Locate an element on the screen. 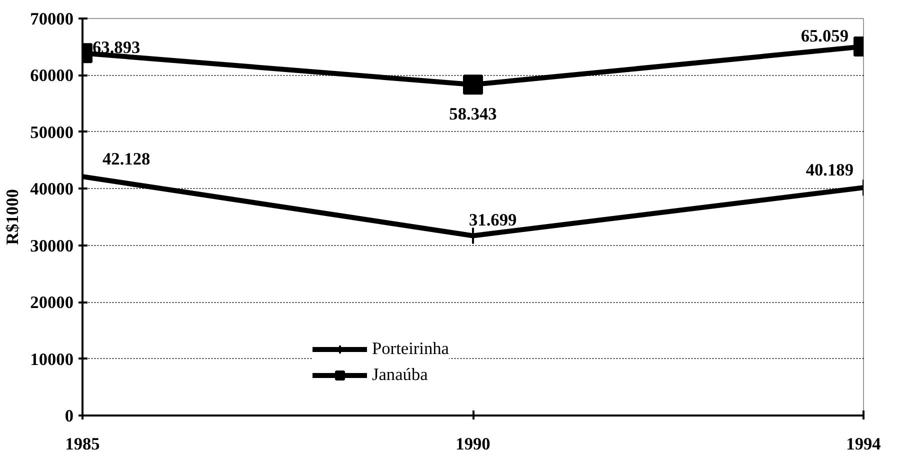 The width and height of the screenshot is (898, 452). y-axis-title: R$1000 is located at coordinates (12, 217).